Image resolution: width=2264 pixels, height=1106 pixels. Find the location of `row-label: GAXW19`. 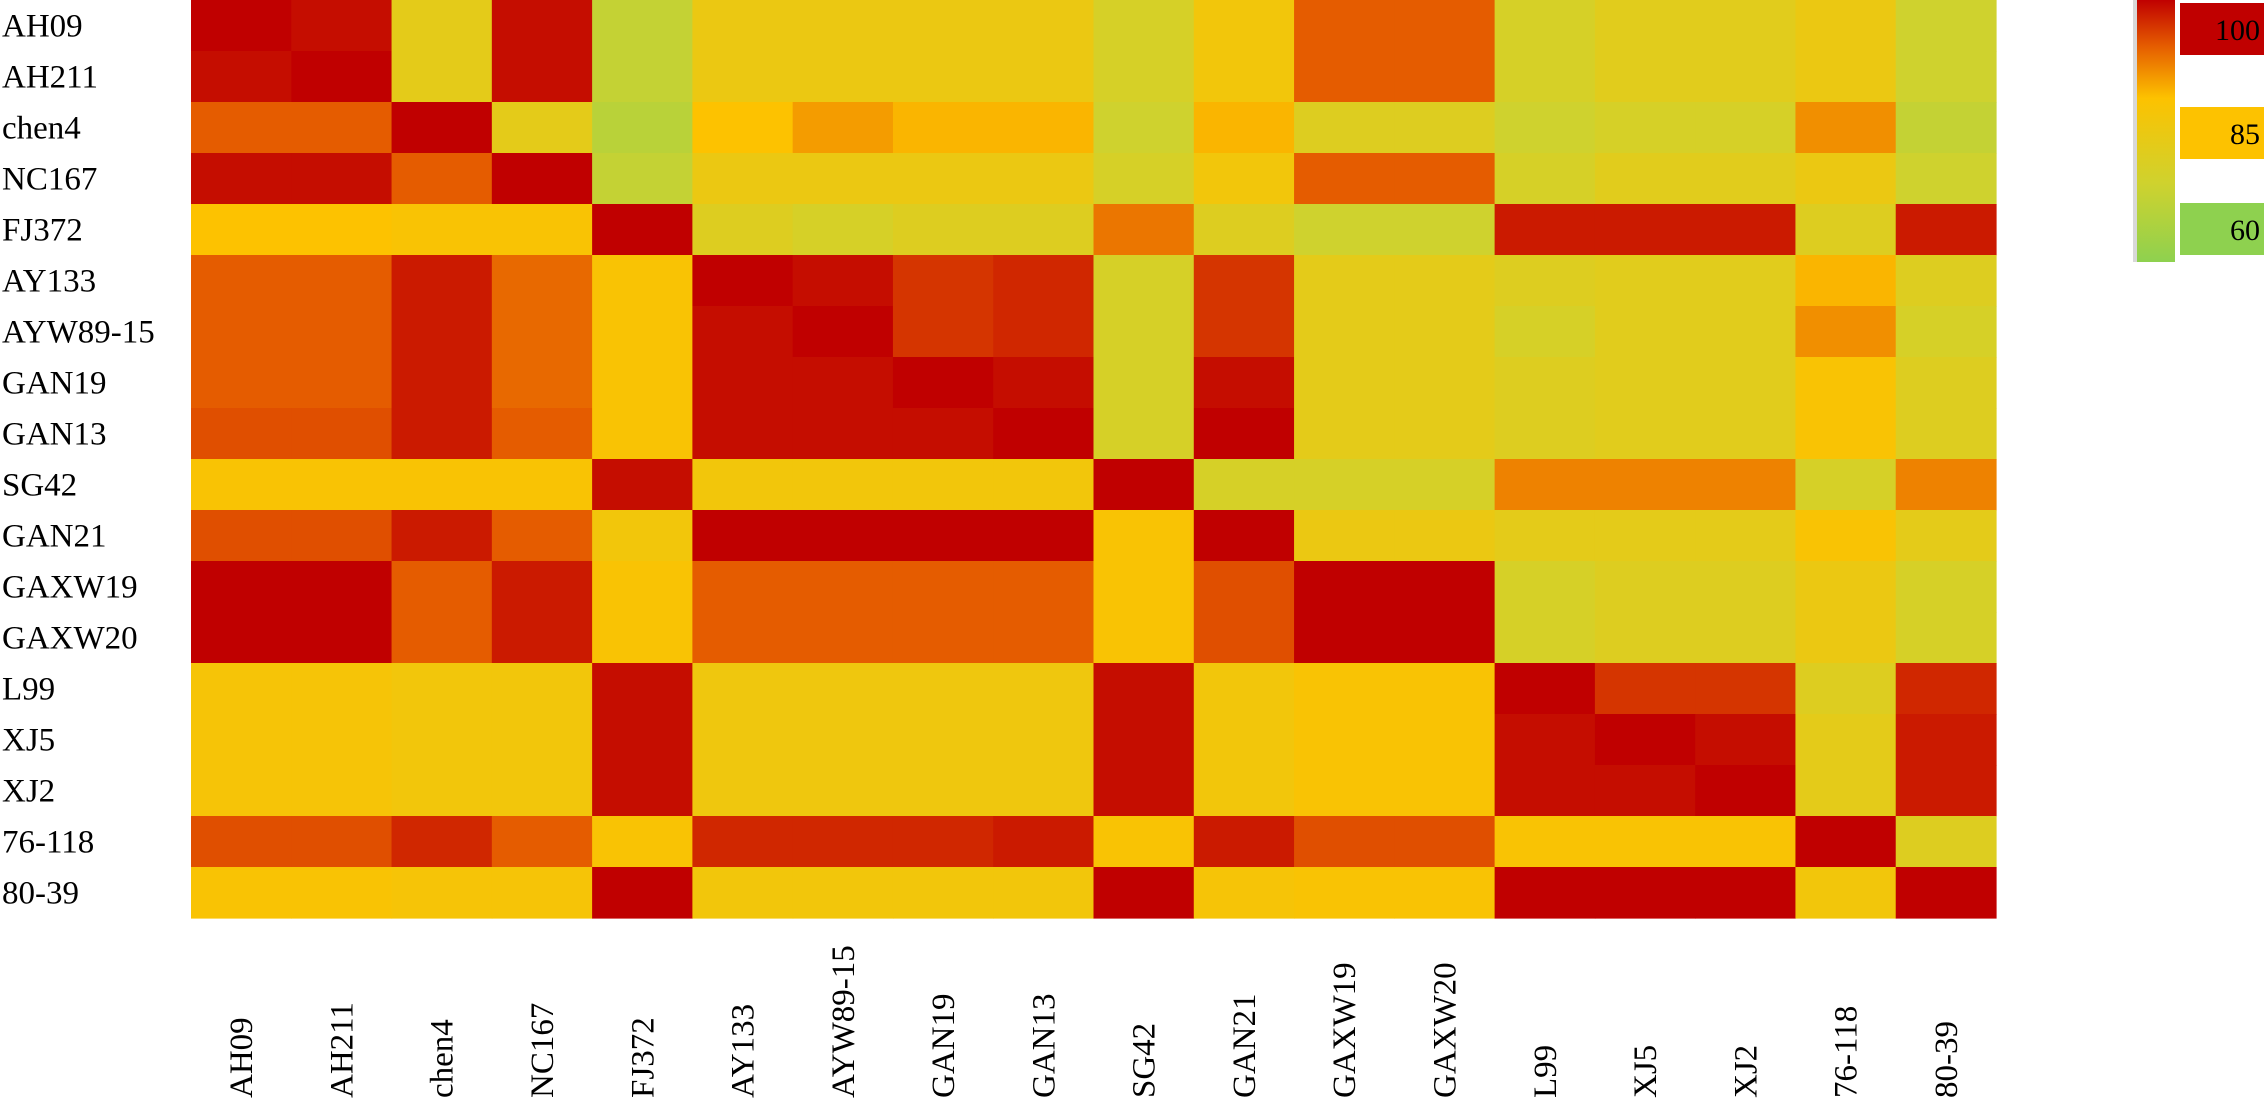

row-label: GAXW19 is located at coordinates (70, 588).